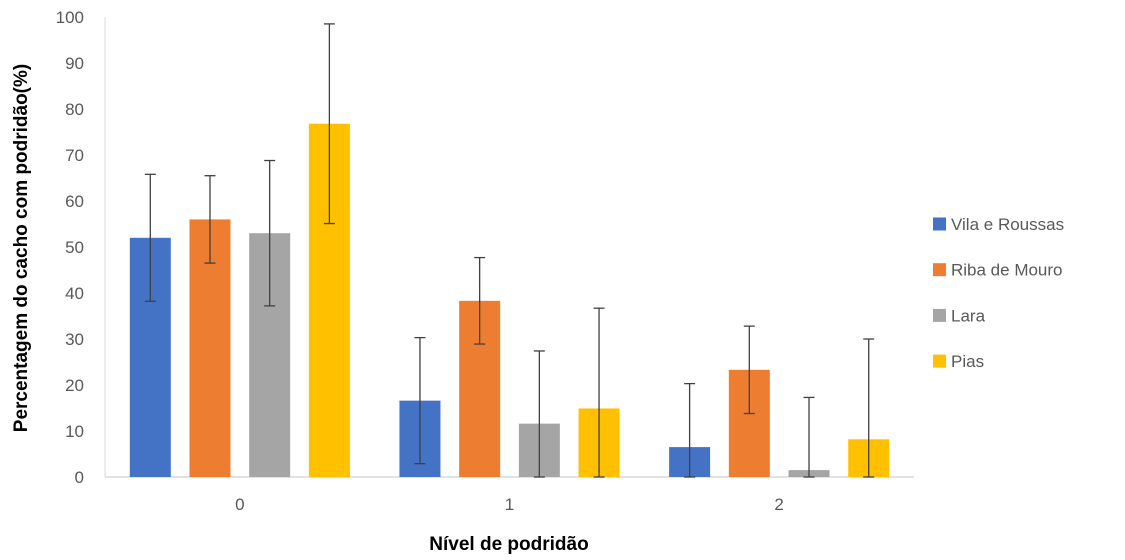 The height and width of the screenshot is (560, 1125). What do you see at coordinates (239, 504) in the screenshot?
I see `x-tick-label: 0` at bounding box center [239, 504].